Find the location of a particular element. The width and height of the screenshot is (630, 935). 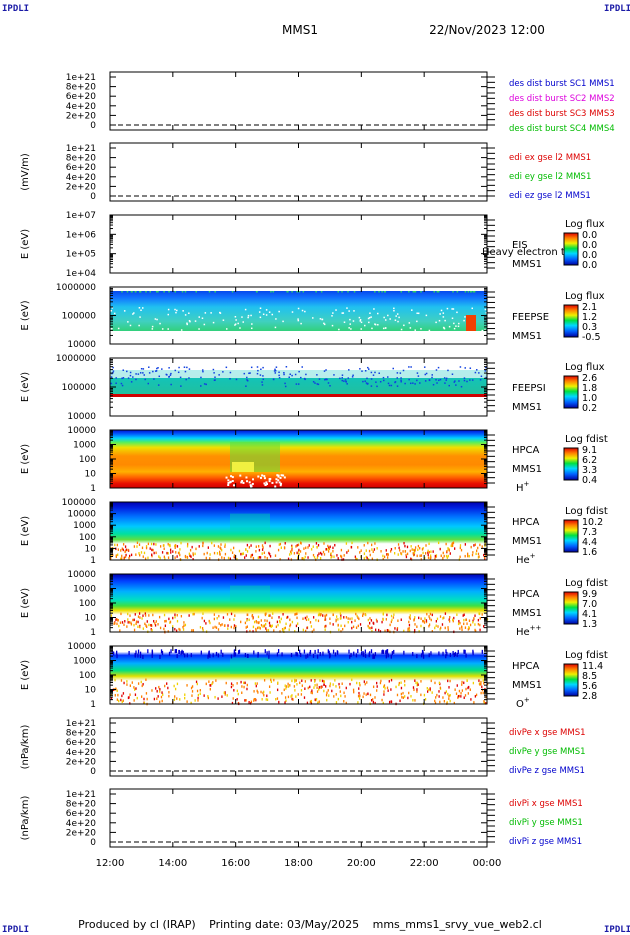

x-tick-label: 18:00 is located at coordinates (298, 863).